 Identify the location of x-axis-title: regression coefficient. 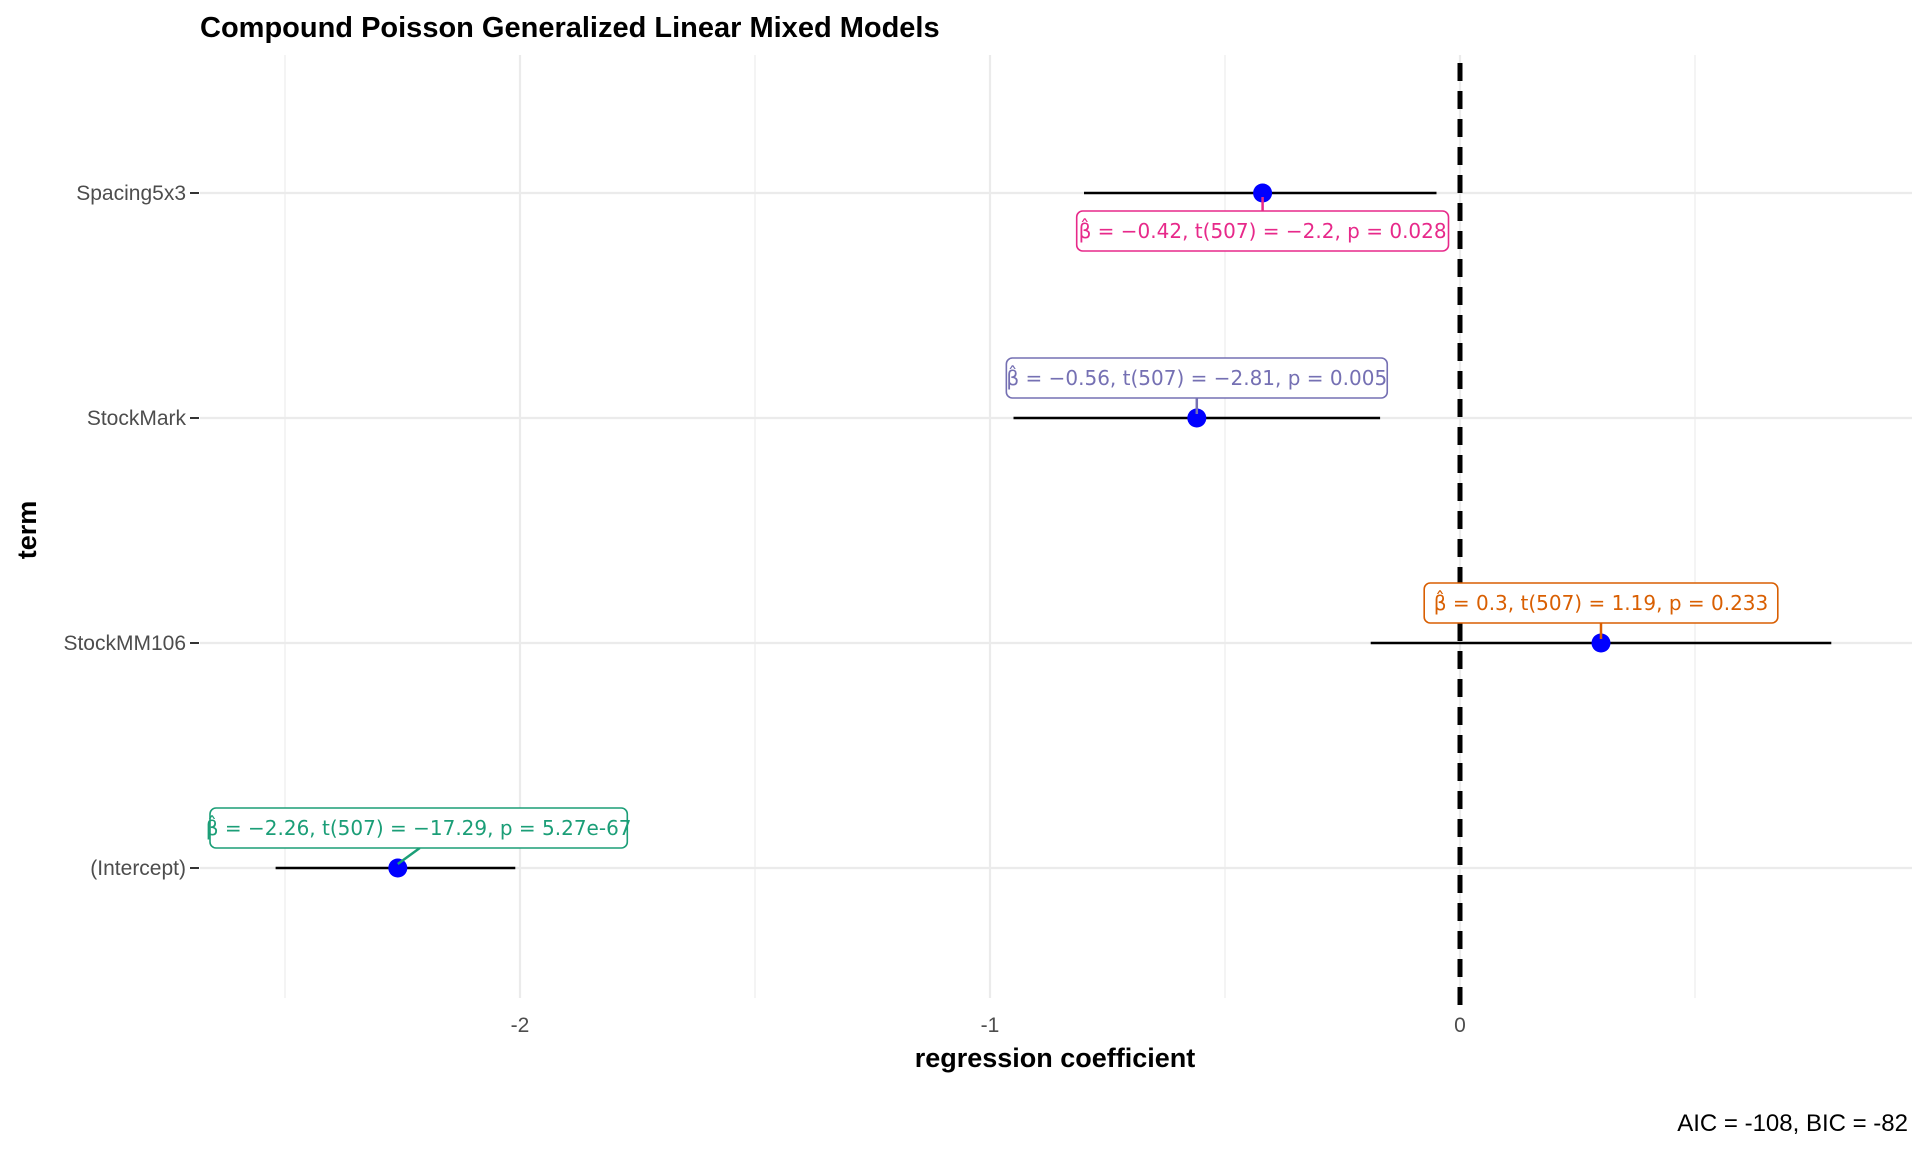
(1055, 1058).